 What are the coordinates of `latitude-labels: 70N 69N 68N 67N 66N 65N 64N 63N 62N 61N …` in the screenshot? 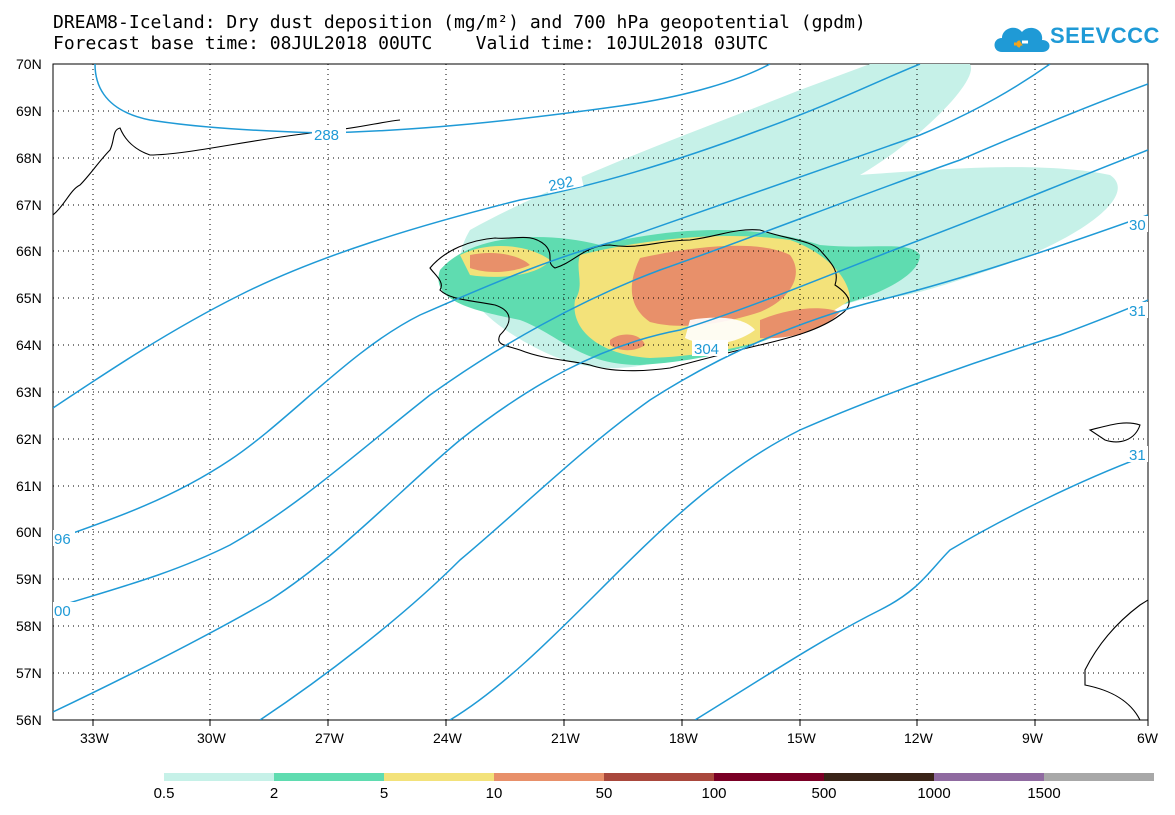 It's located at (29, 392).